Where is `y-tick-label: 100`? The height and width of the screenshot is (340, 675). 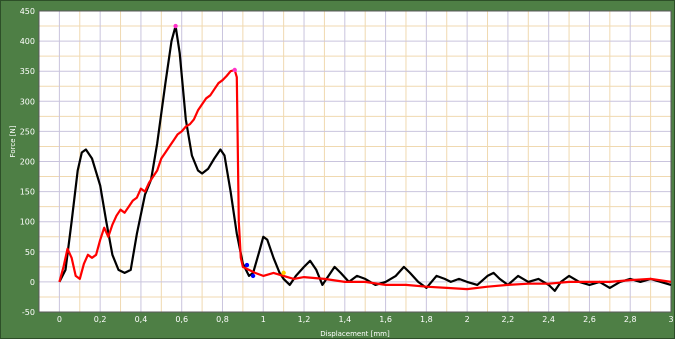
y-tick-label: 100 is located at coordinates (27, 222).